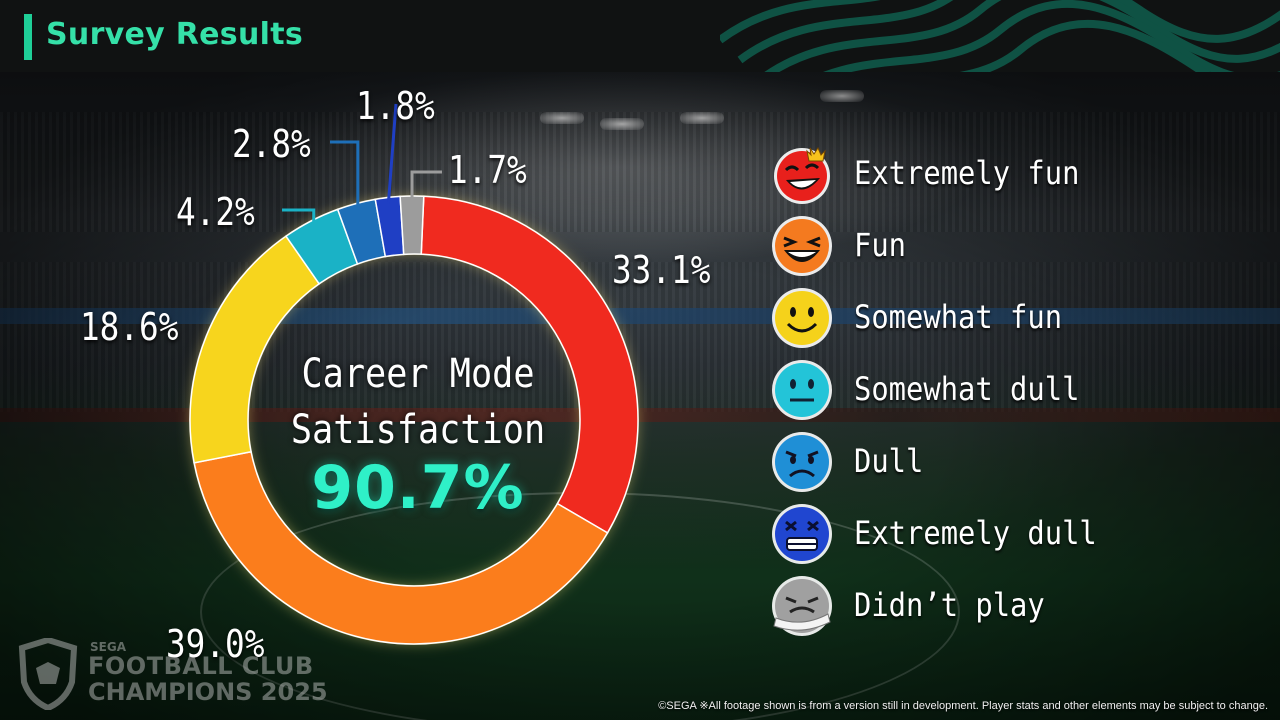 Image resolution: width=1280 pixels, height=720 pixels. I want to click on legend-label: Dull, so click(889, 461).